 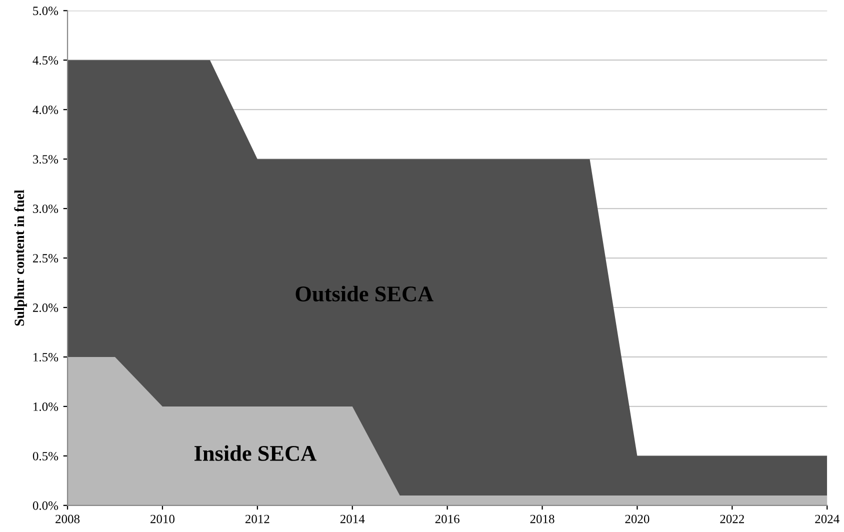 I want to click on y-tick-label: 5.0%, so click(x=45, y=11).